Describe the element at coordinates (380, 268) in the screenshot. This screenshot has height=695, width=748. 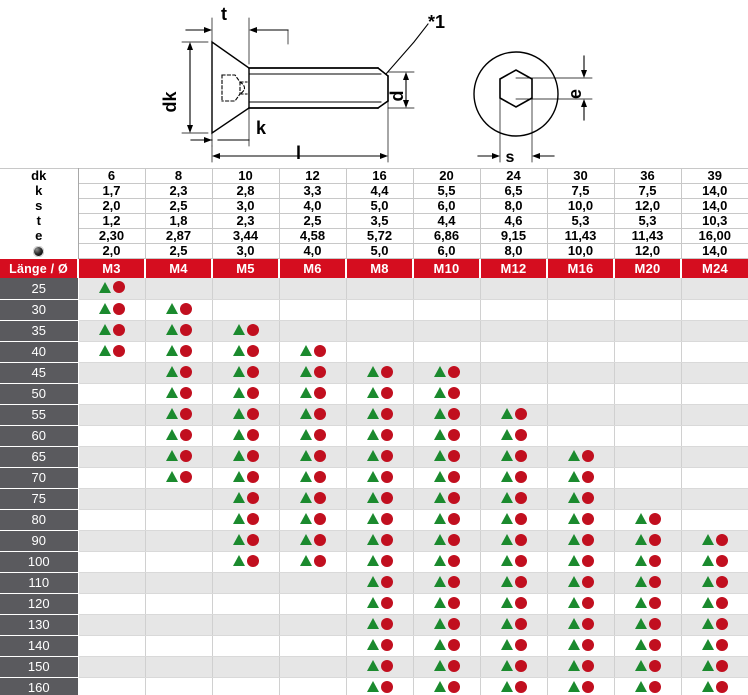
I see `header-m8: M8` at that location.